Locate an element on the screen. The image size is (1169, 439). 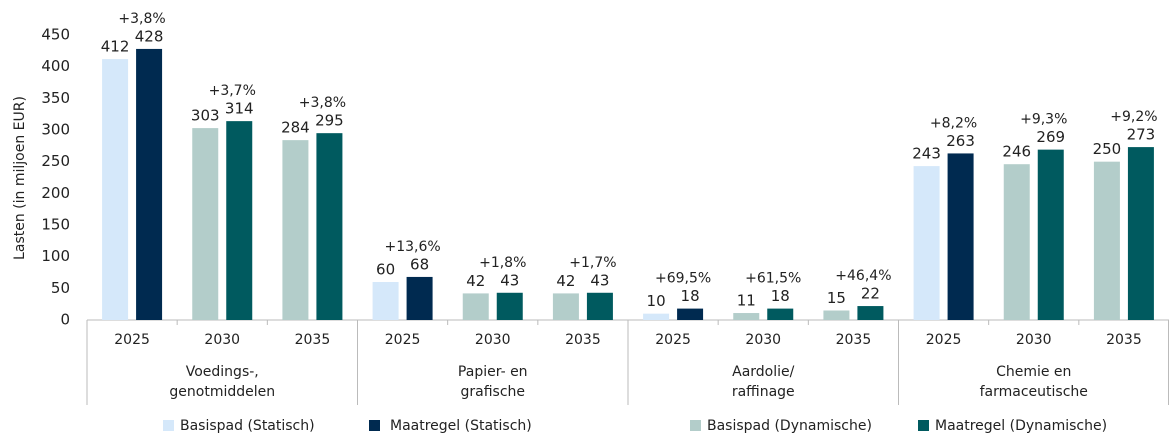
group-label: farmaceutische is located at coordinates (1034, 392).